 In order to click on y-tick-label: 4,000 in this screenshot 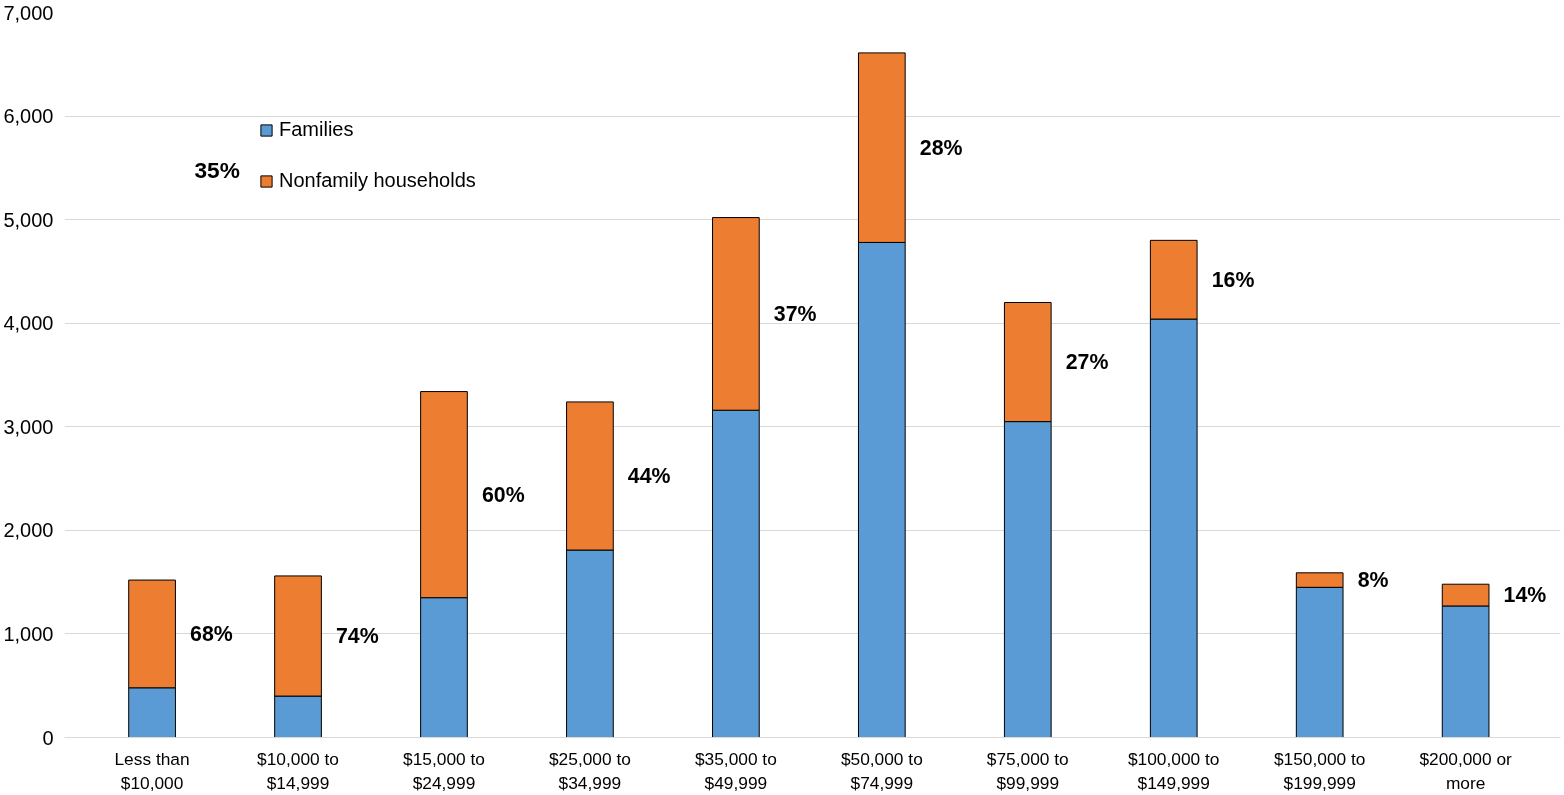, I will do `click(28, 323)`.